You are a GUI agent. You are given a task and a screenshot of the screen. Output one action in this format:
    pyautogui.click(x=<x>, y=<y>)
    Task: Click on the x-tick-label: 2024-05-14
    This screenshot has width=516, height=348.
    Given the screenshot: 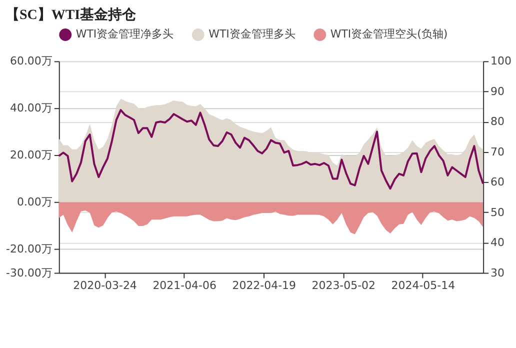 What is the action you would take?
    pyautogui.click(x=423, y=285)
    